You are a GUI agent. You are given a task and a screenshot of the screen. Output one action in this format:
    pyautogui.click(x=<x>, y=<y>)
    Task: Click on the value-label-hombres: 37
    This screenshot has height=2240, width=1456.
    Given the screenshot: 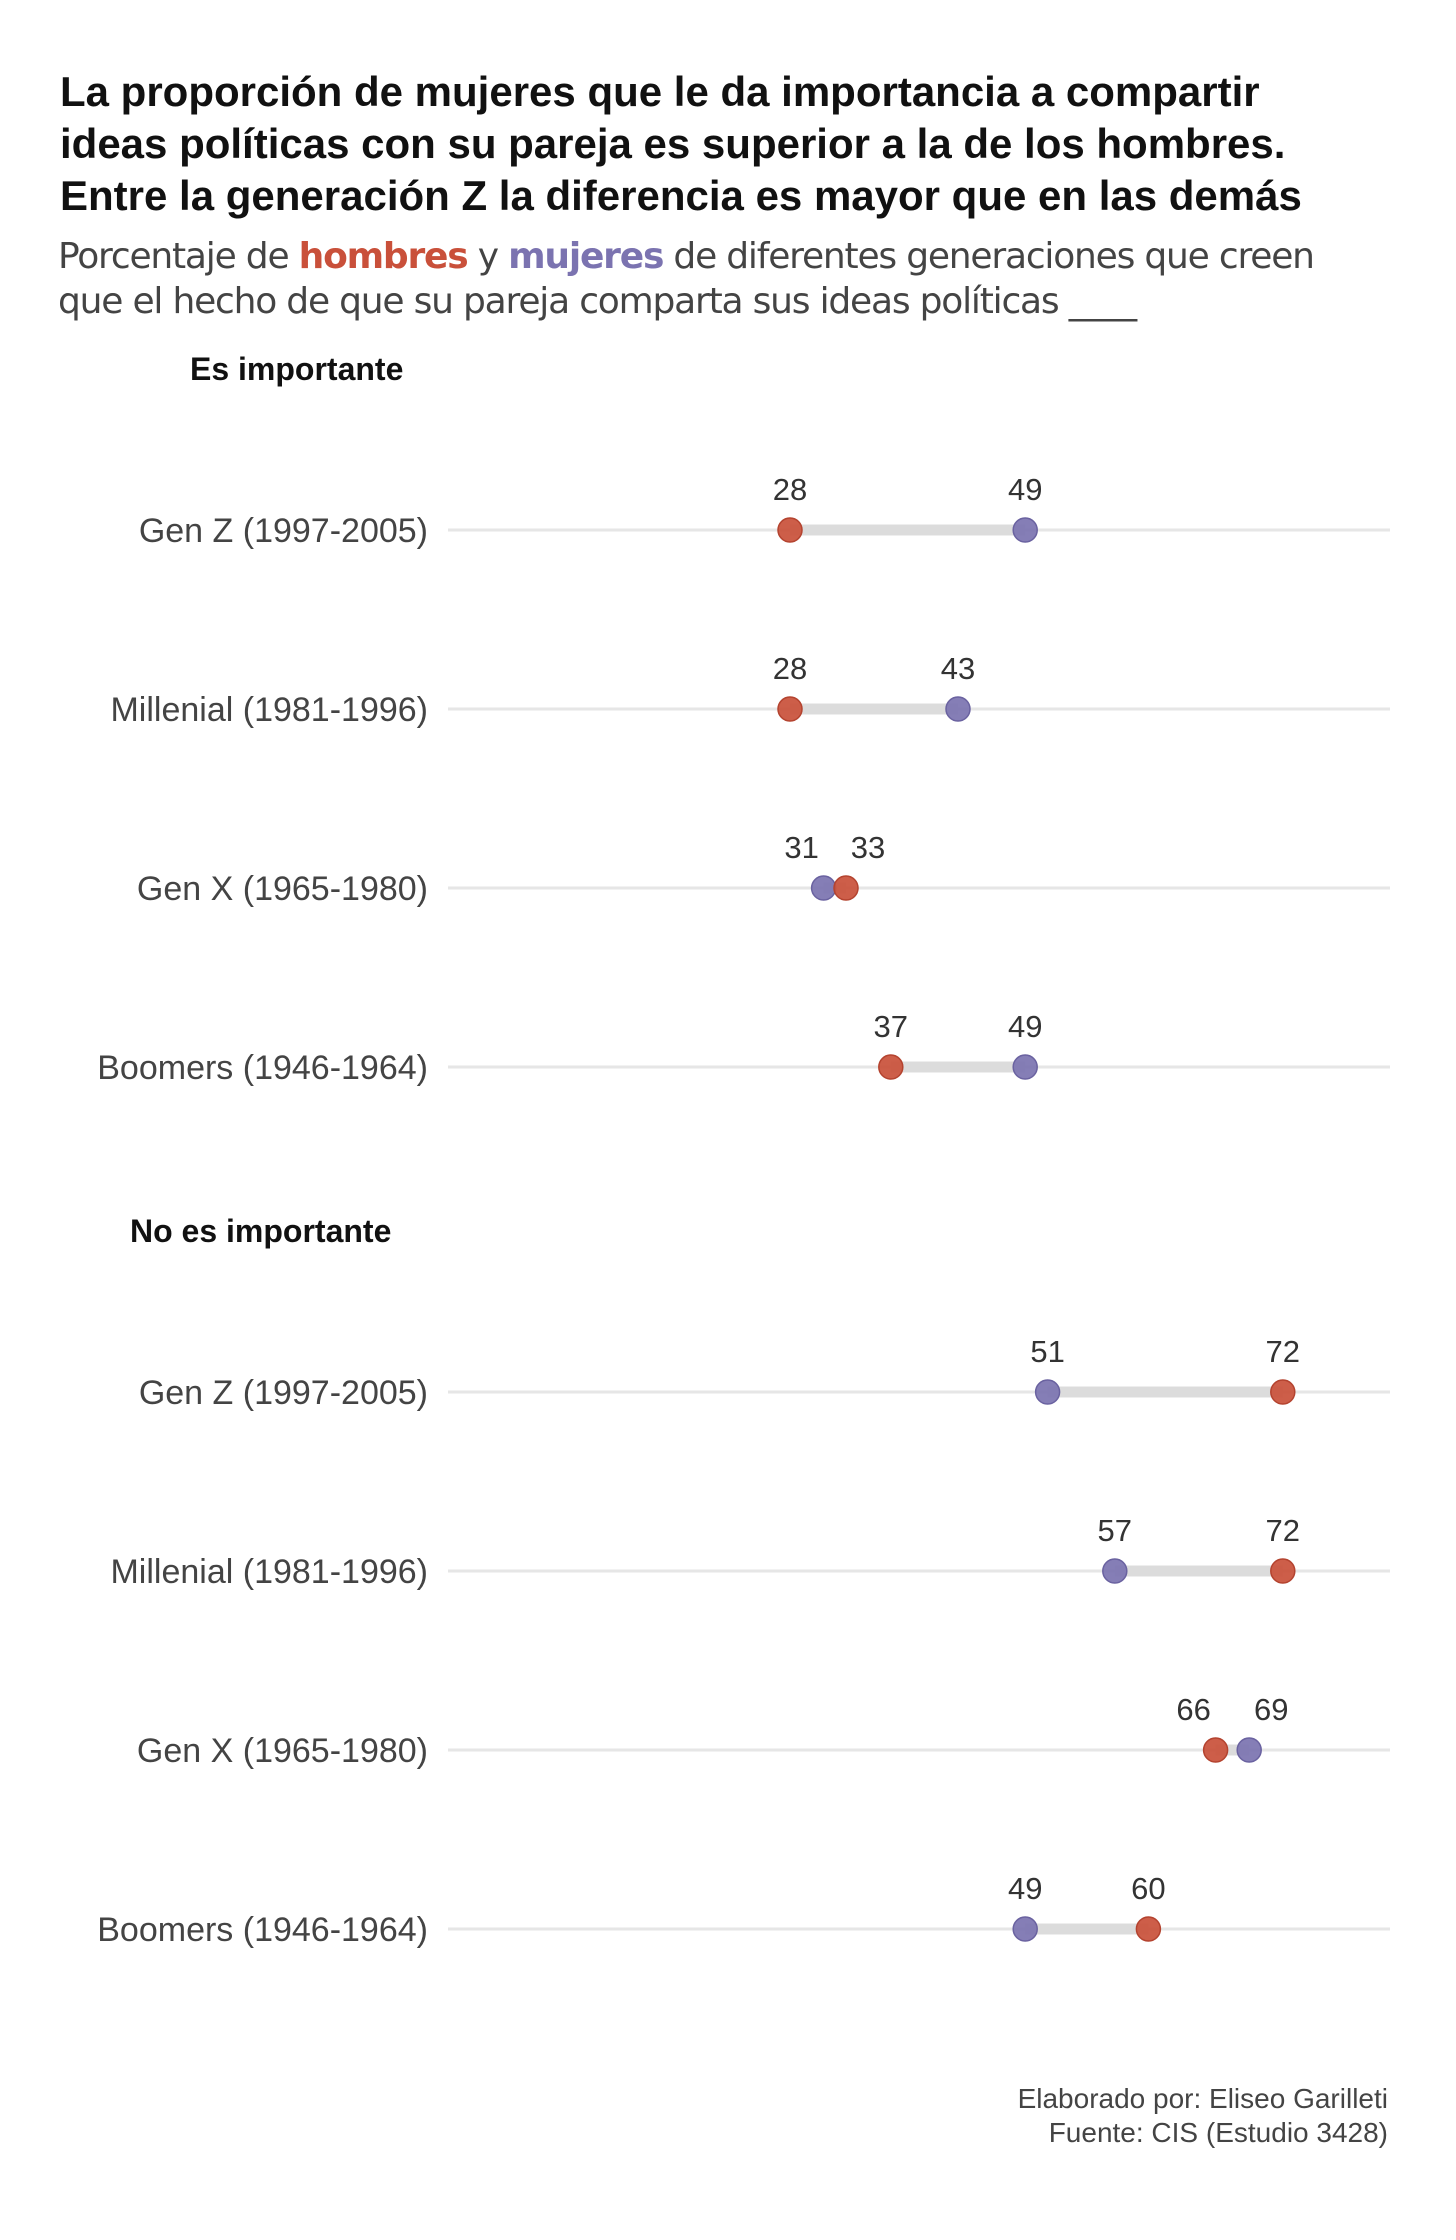 What is the action you would take?
    pyautogui.click(x=891, y=1026)
    